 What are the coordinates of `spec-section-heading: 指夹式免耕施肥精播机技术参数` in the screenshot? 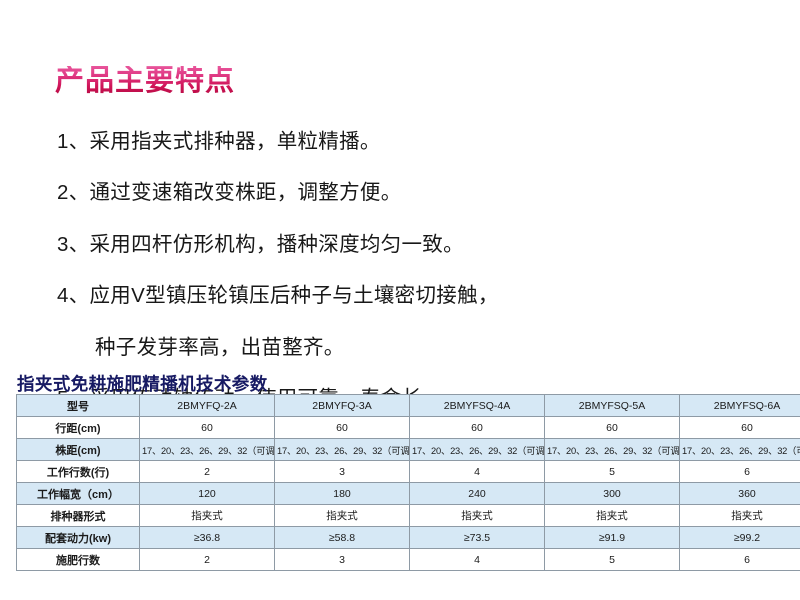 It's located at (142, 383).